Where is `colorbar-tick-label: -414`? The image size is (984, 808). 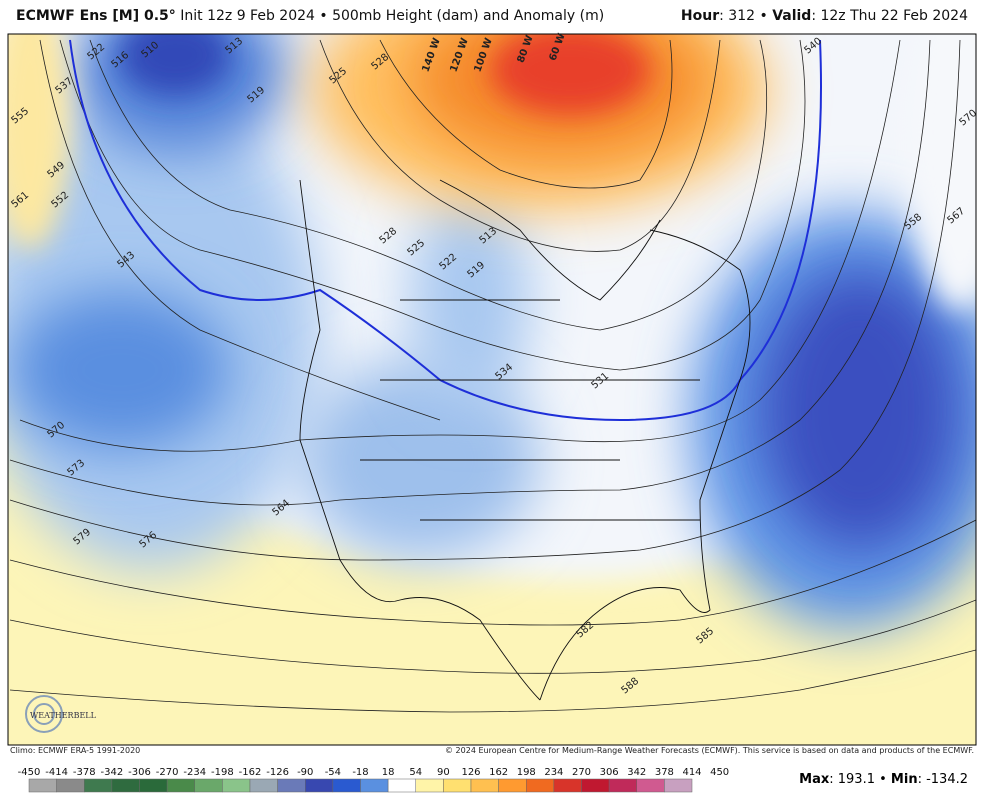 colorbar-tick-label: -414 is located at coordinates (56, 772).